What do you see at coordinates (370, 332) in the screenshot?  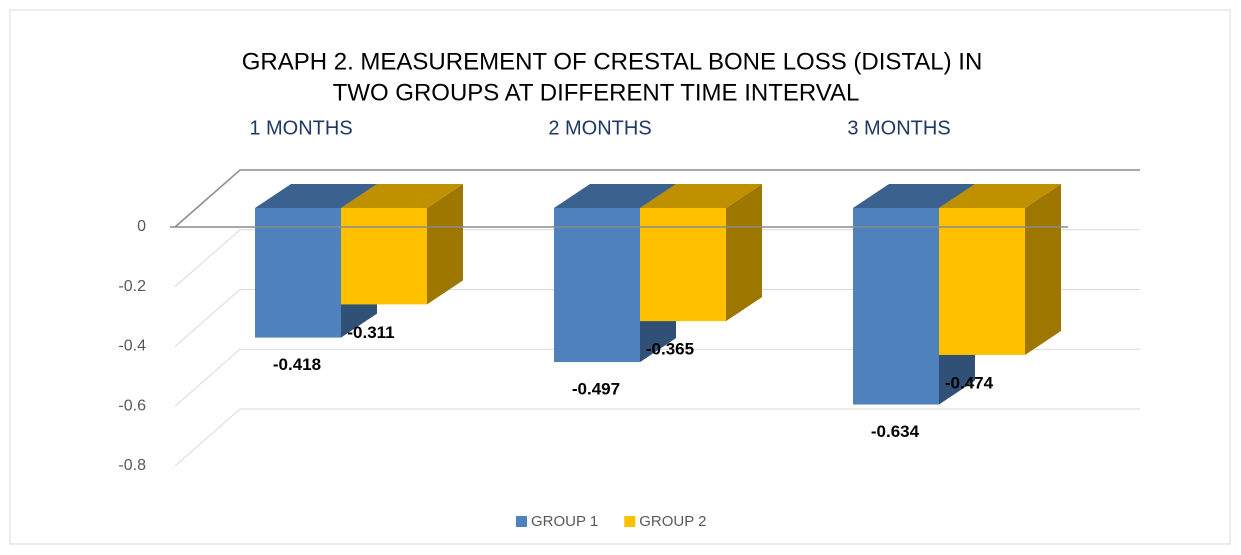 I see `value-label: -0.311` at bounding box center [370, 332].